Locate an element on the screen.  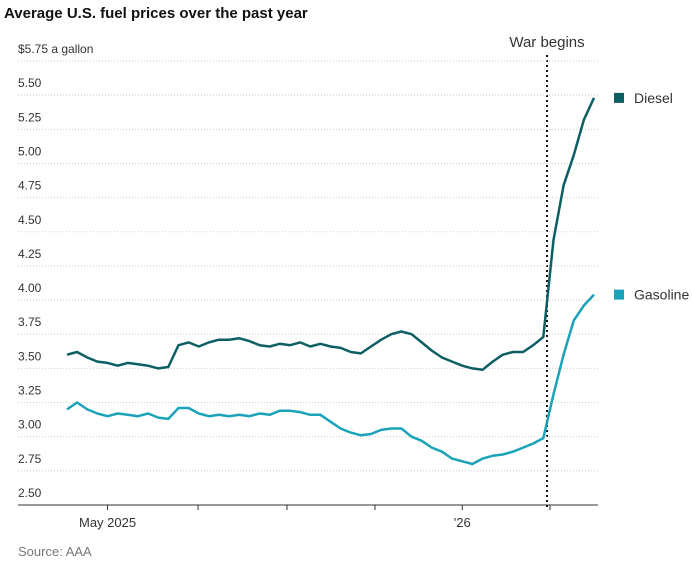
y-tick-label: 3.75 is located at coordinates (30, 322).